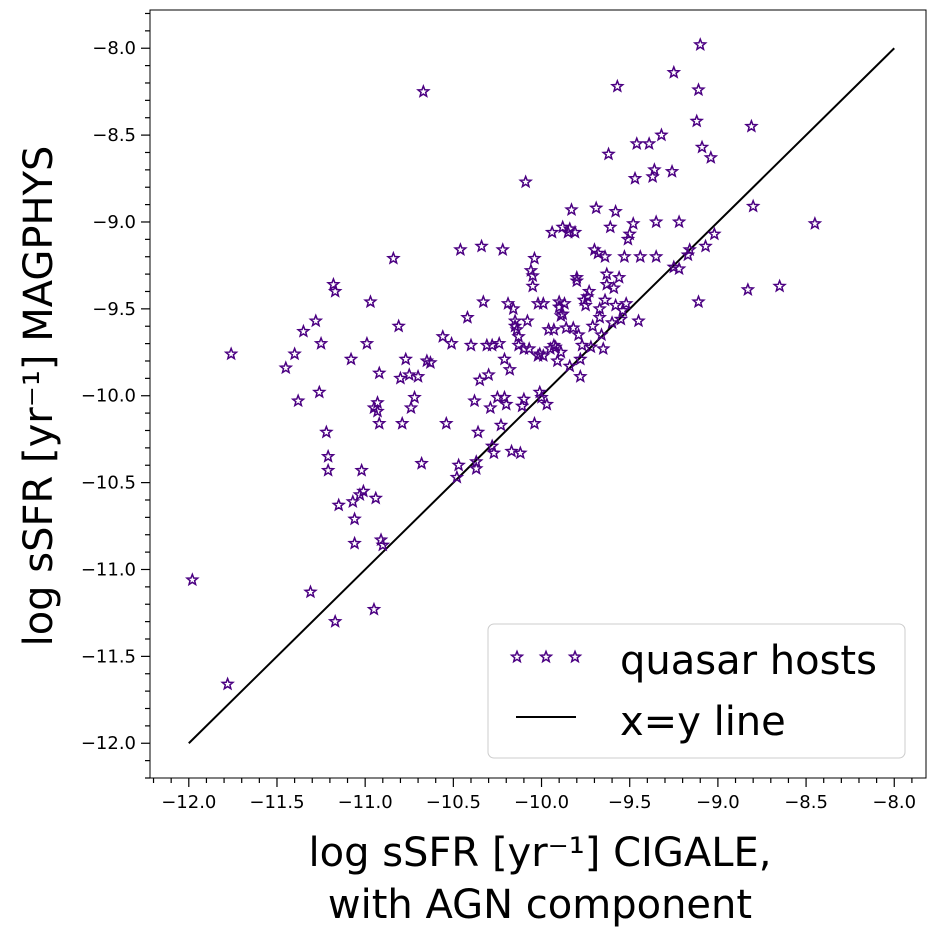 The height and width of the screenshot is (935, 936). Describe the element at coordinates (453, 802) in the screenshot. I see `x-tick-label: −10.5` at that location.